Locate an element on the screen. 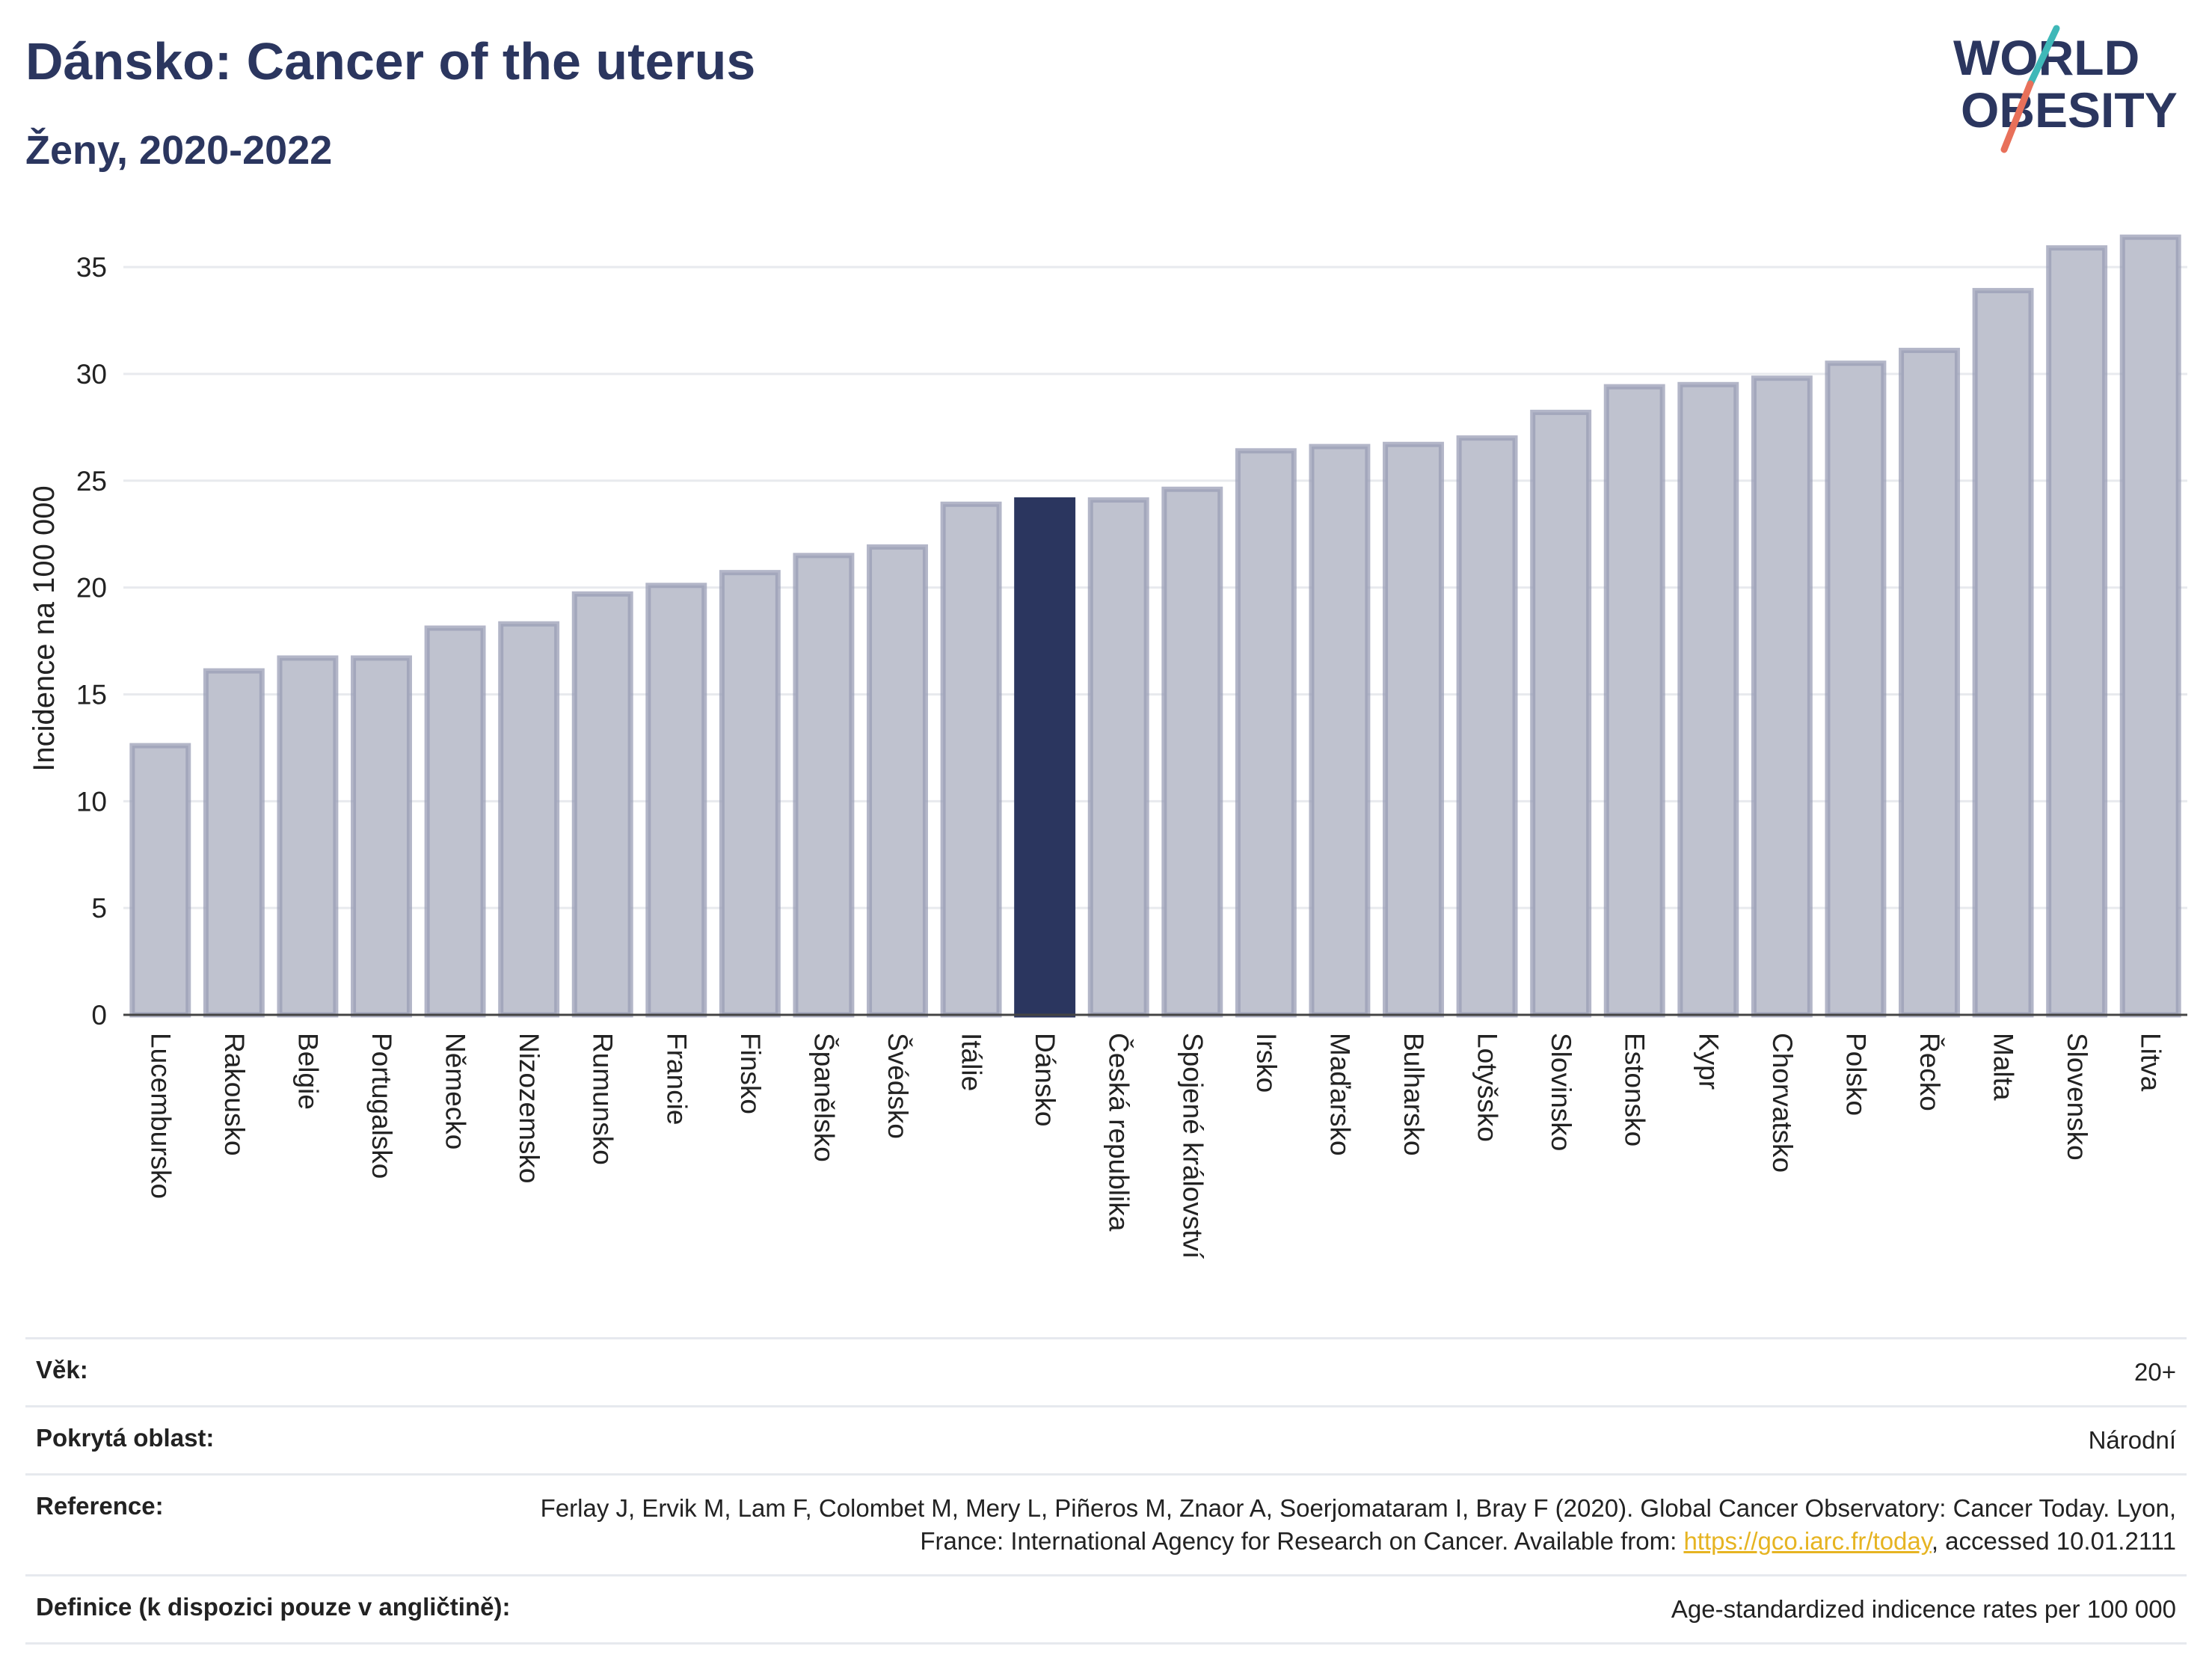 This screenshot has width=2212, height=1655. logo-line1: WORLD is located at coordinates (2046, 57).